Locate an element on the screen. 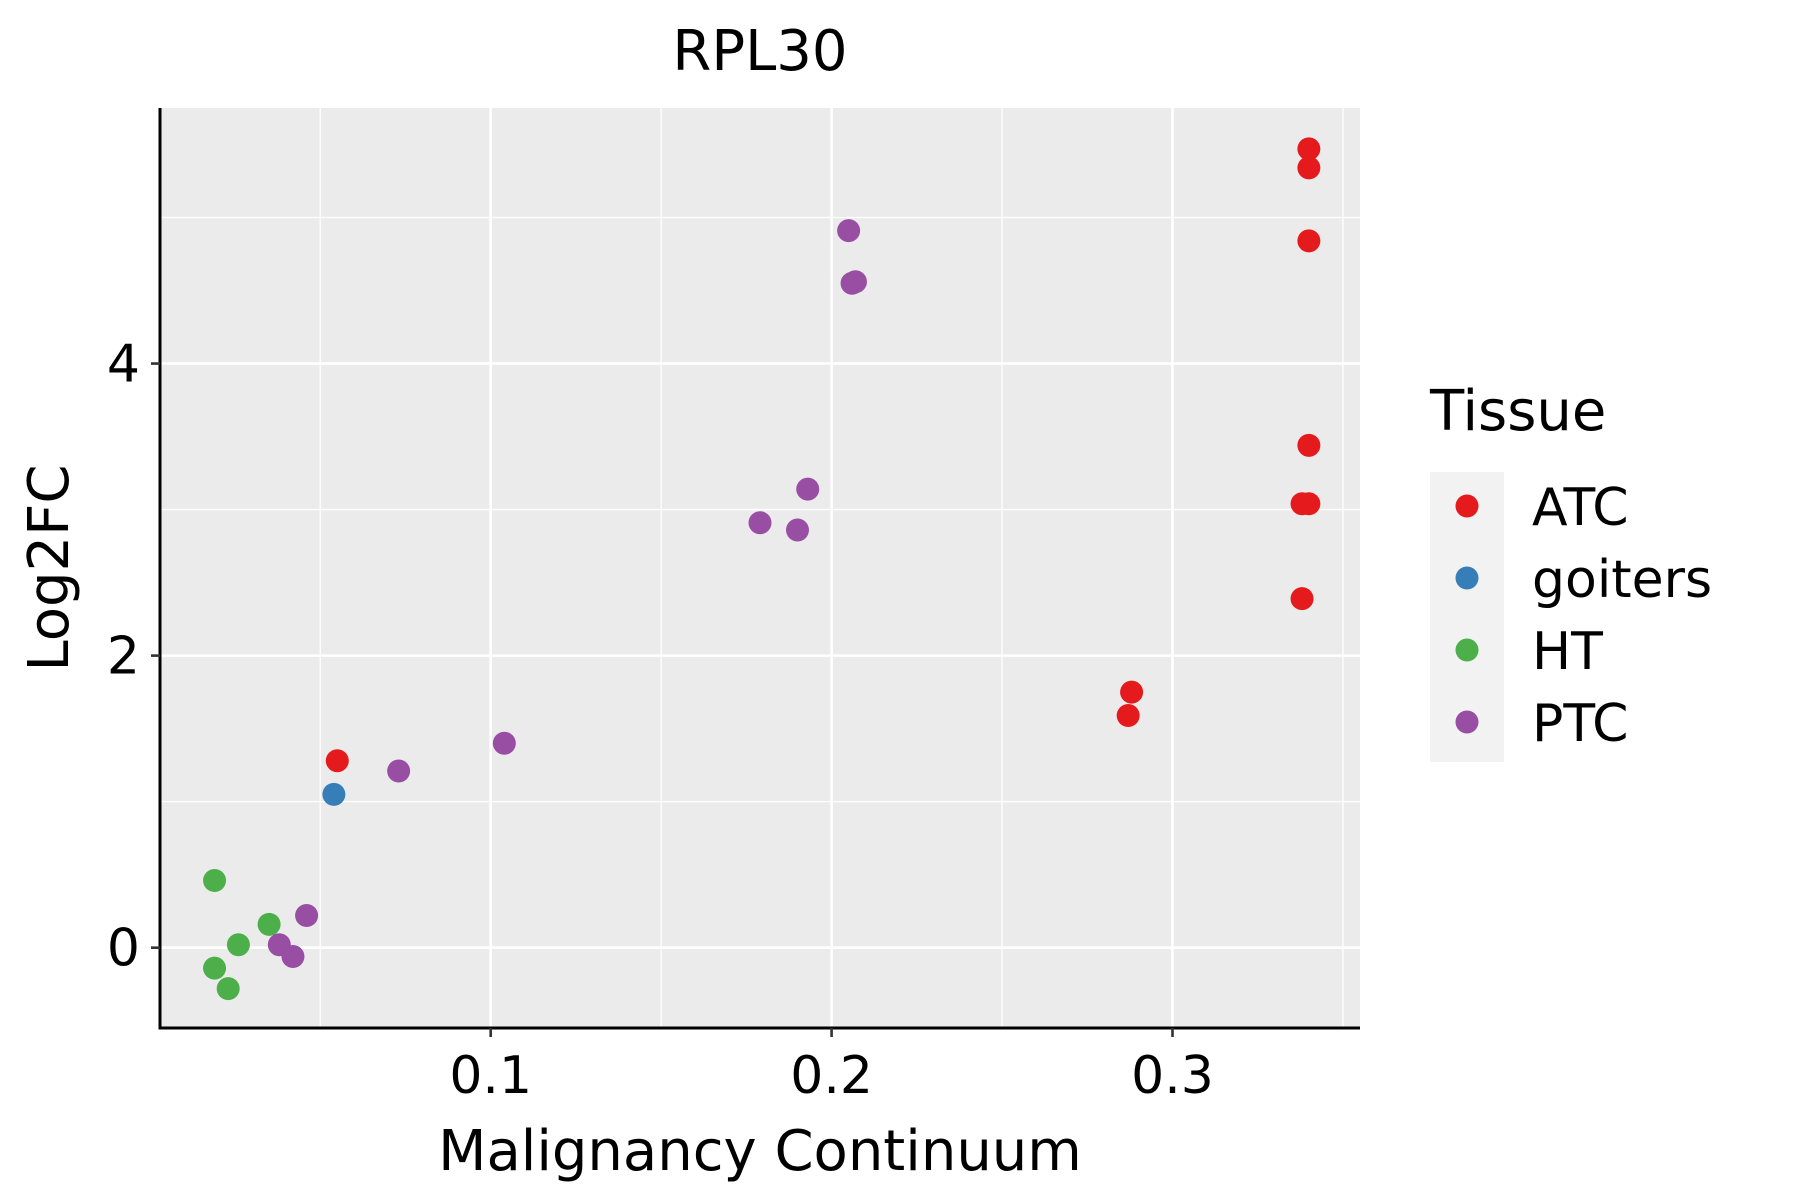 Image resolution: width=1800 pixels, height=1200 pixels. legend-label-atc: ATC is located at coordinates (1580, 508).